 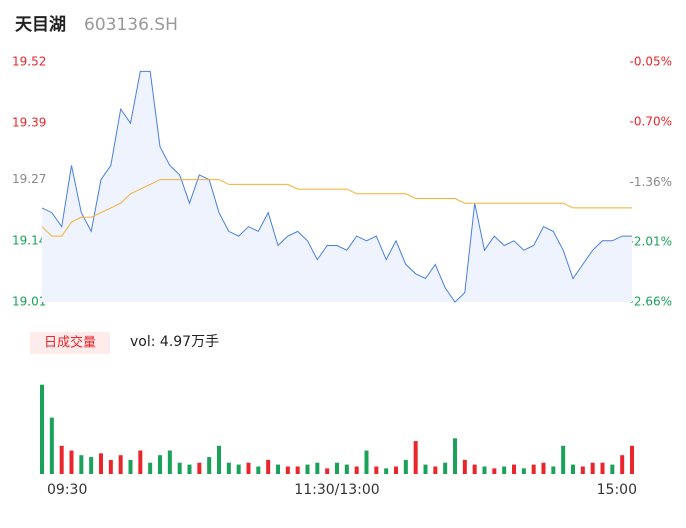 What do you see at coordinates (651, 182) in the screenshot?
I see `y2-tick-label: -1.36%` at bounding box center [651, 182].